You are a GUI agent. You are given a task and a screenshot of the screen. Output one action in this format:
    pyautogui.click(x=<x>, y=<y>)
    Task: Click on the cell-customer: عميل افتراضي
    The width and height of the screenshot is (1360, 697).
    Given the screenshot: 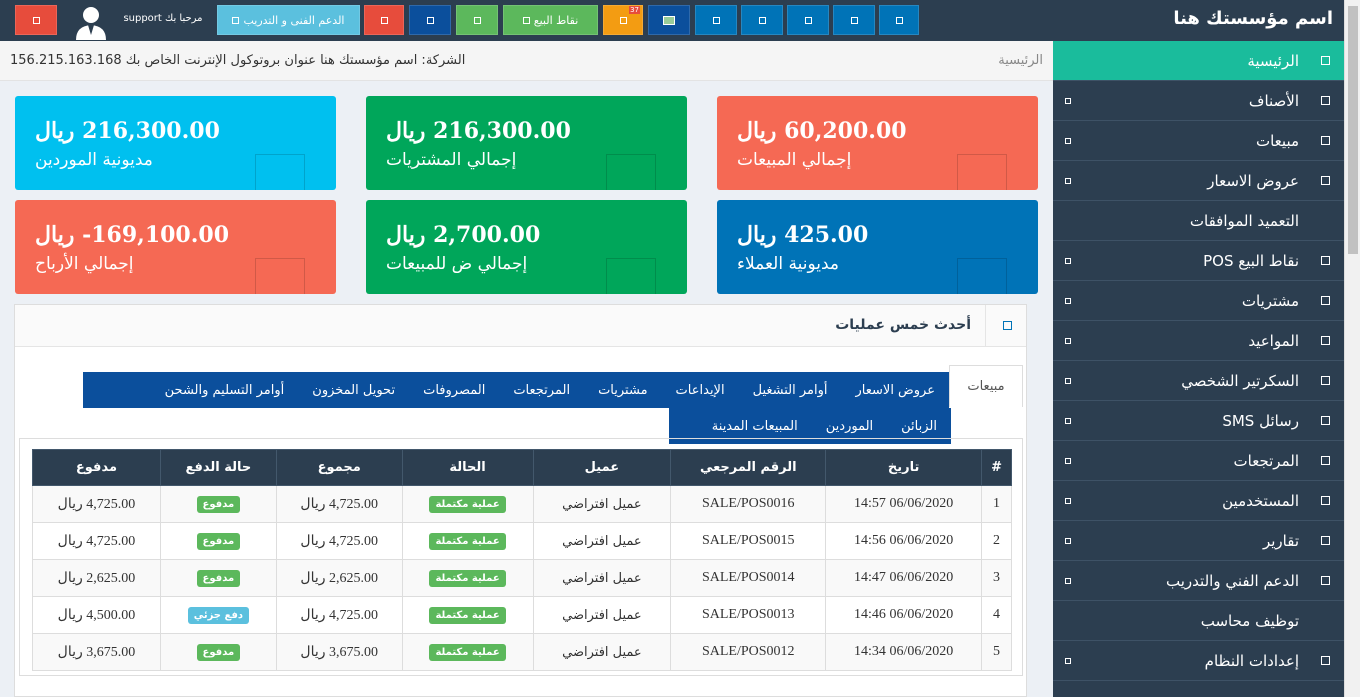 What is the action you would take?
    pyautogui.click(x=602, y=652)
    